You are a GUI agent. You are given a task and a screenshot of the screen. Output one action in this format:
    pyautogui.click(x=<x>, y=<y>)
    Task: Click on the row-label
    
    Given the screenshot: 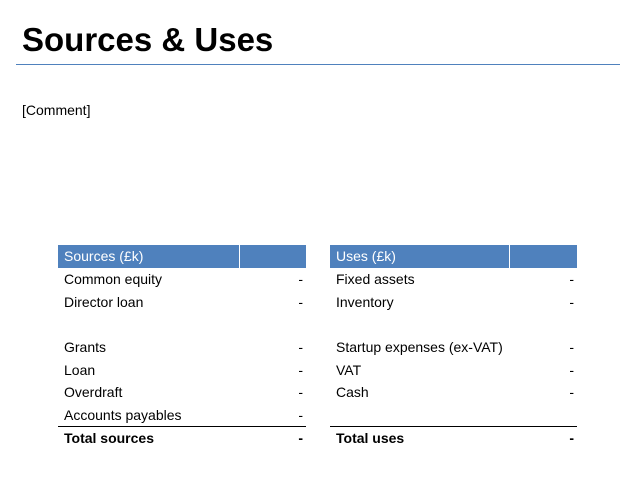 What is the action you would take?
    pyautogui.click(x=455, y=415)
    